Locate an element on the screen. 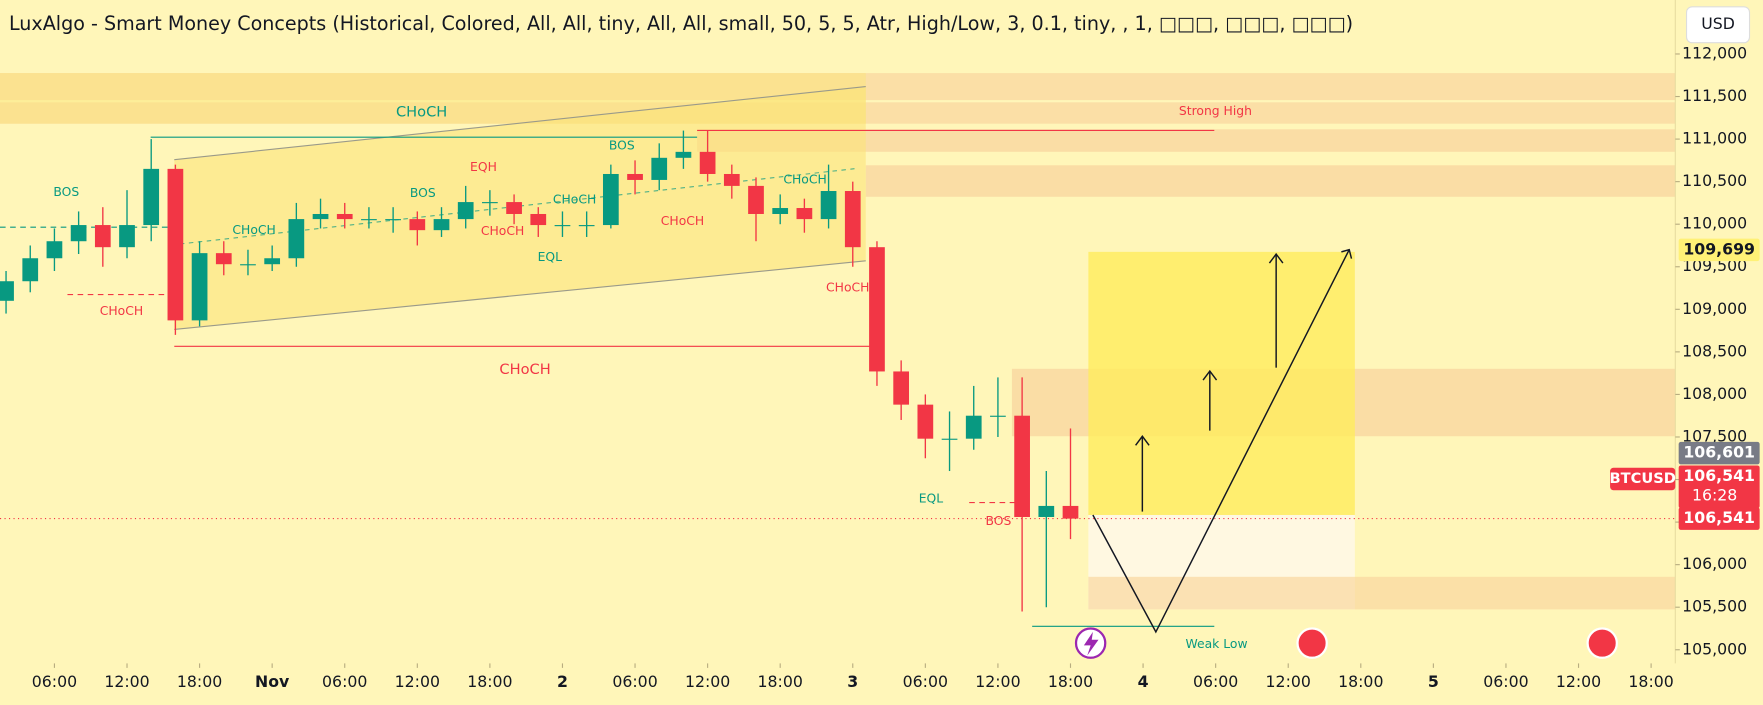  x-tick-label: 2 is located at coordinates (562, 681).